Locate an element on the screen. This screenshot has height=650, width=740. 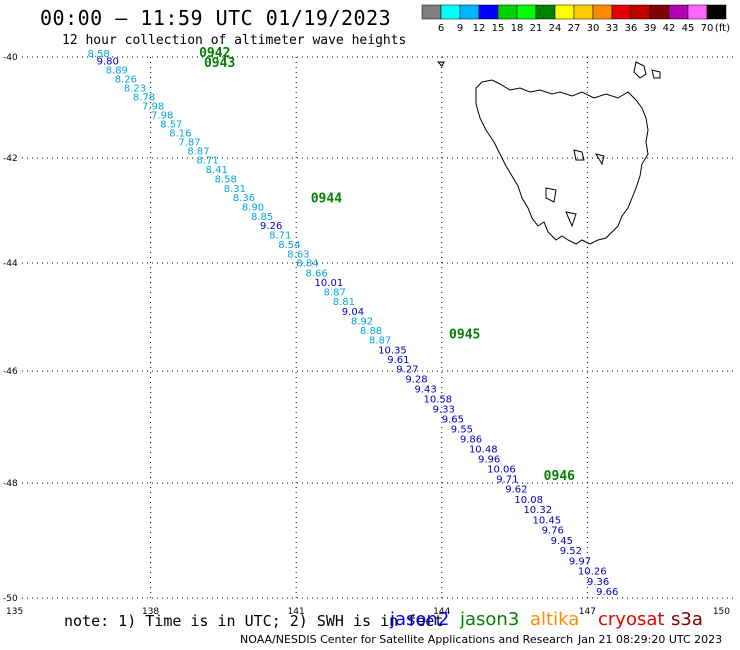
tasmania-coastline is located at coordinates (548, 153).